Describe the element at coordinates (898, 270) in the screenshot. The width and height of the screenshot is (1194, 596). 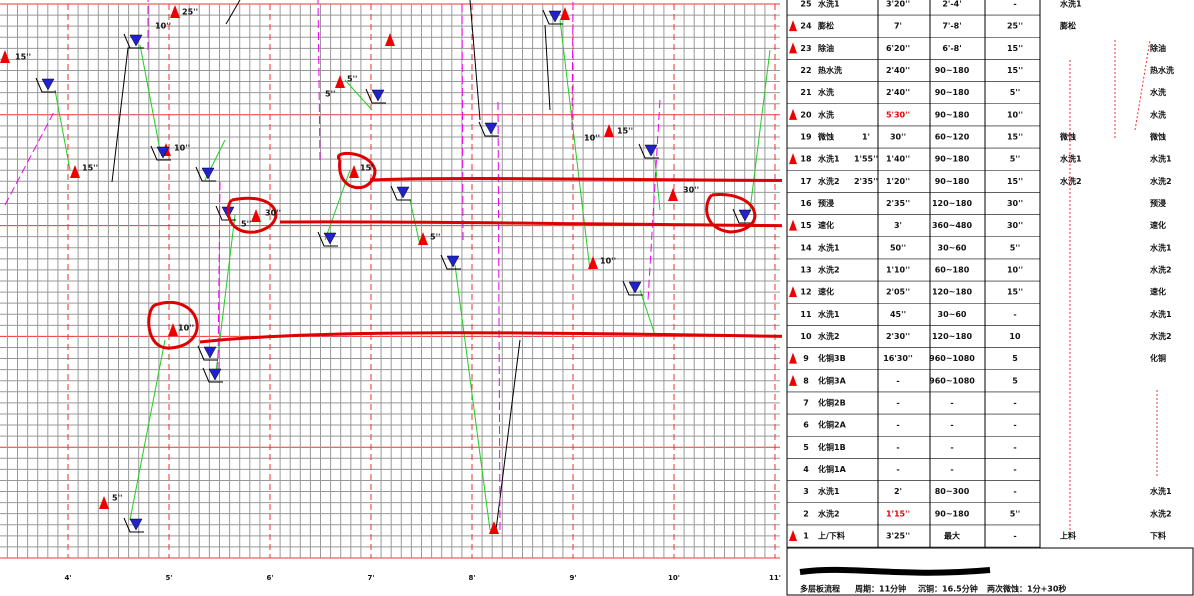
I see `cell-time: 1'10''` at that location.